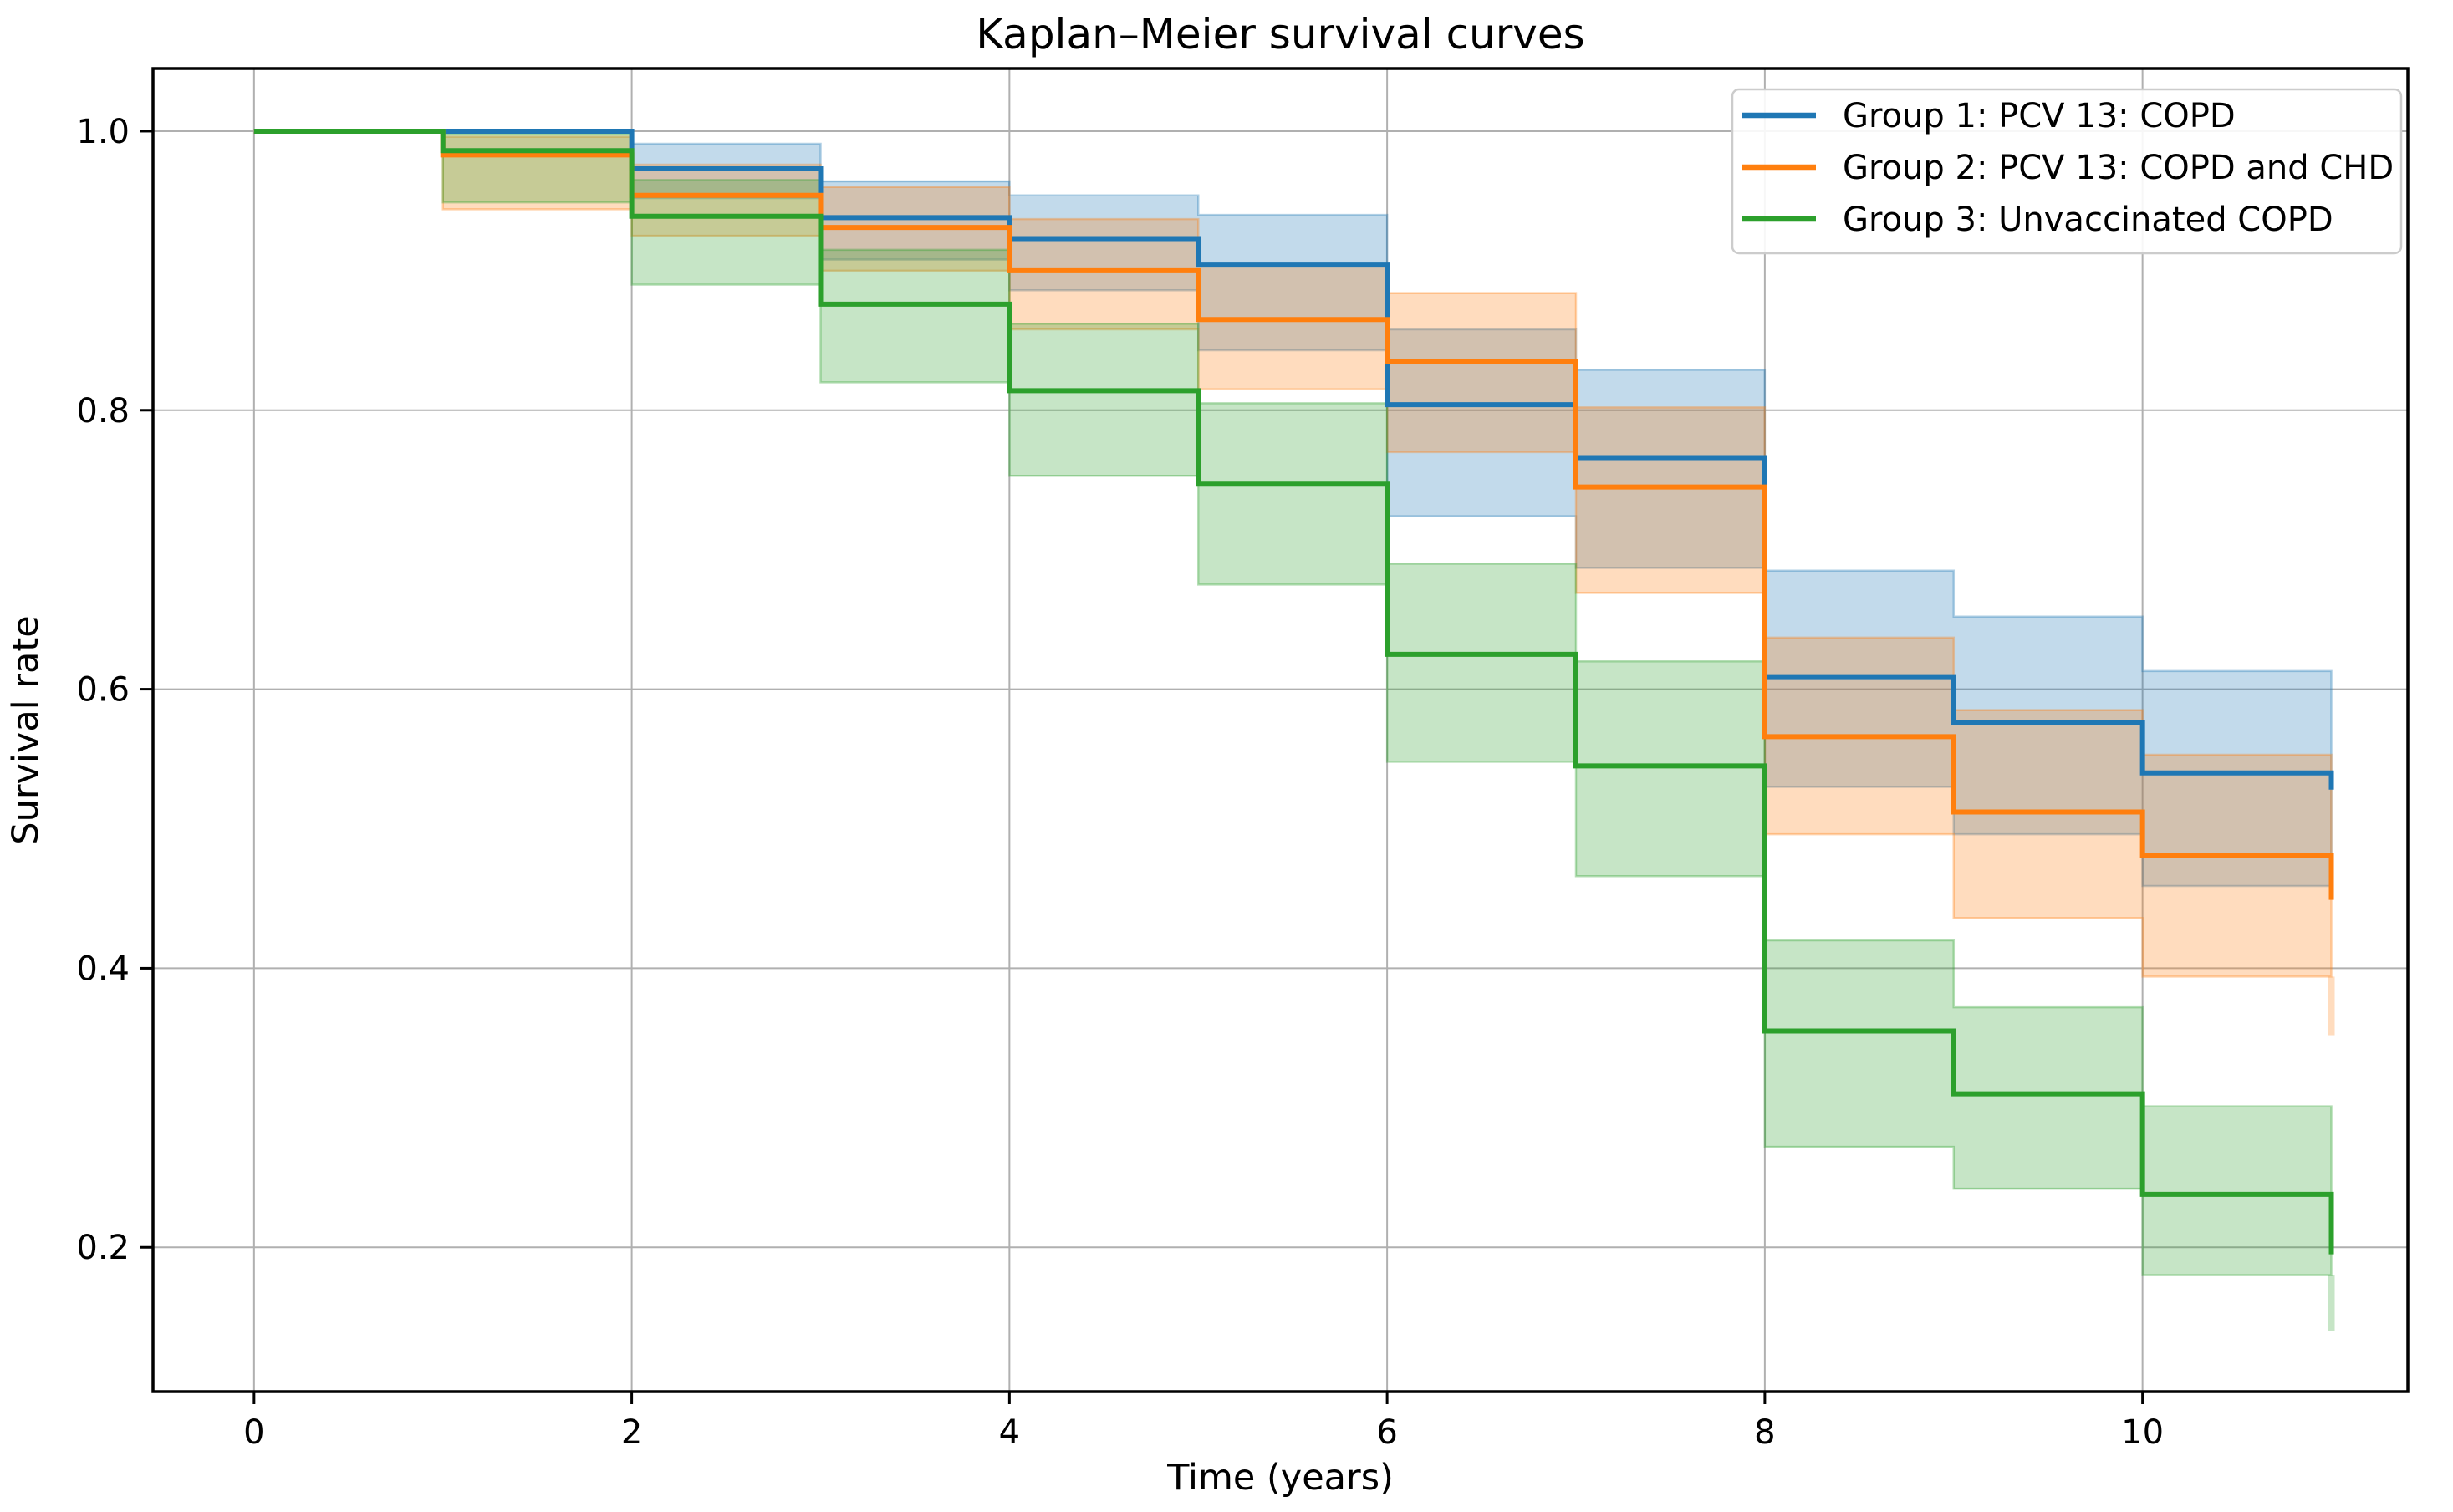 This screenshot has width=2453, height=1512. I want to click on legend-label: Group 2: PCV 13: COPD and CHD, so click(2118, 168).